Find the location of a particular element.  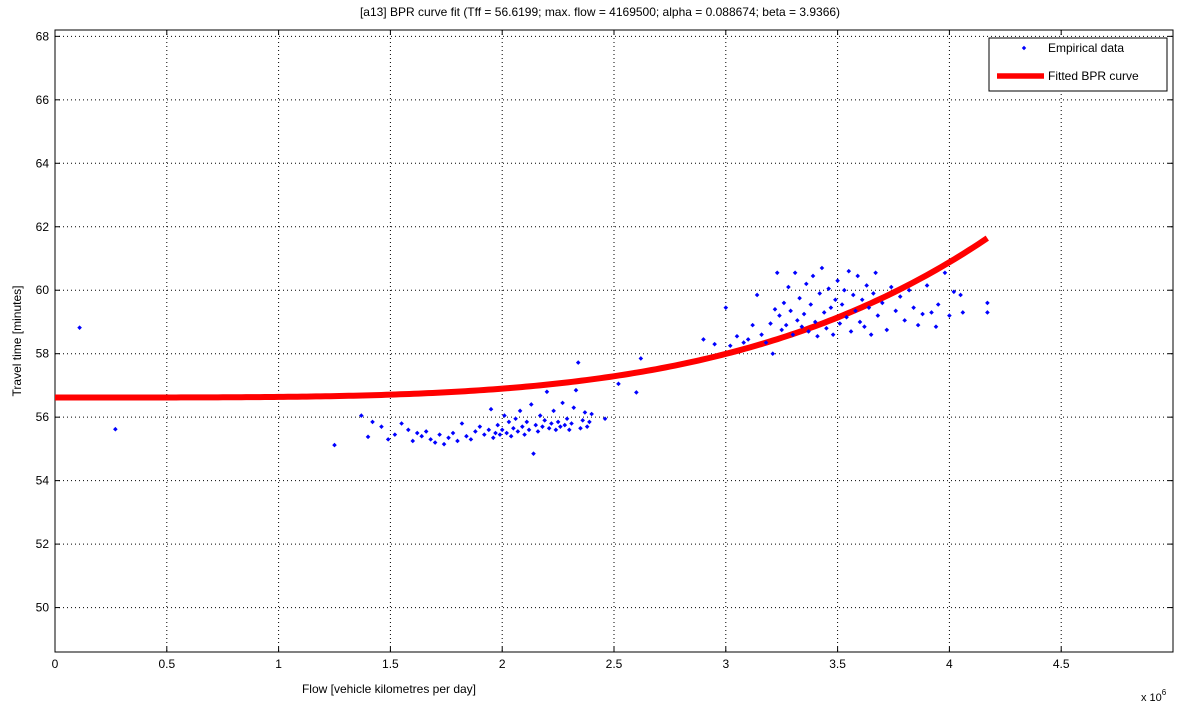

y-axis-label: Travel time [minutes] is located at coordinates (17, 341).